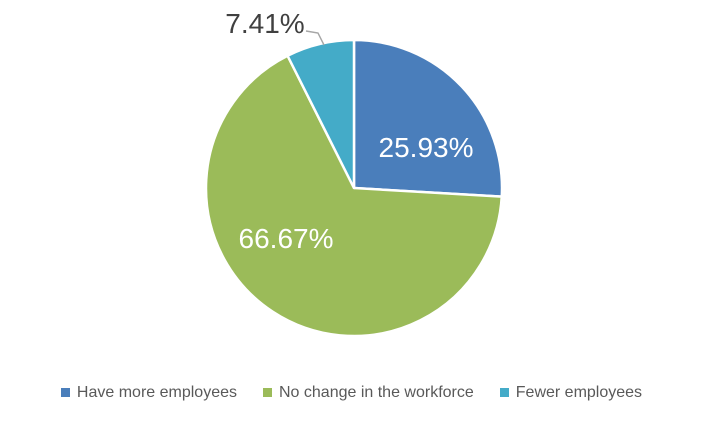 The image size is (703, 421). What do you see at coordinates (65, 393) in the screenshot?
I see `legend-swatch-have-more-employees` at bounding box center [65, 393].